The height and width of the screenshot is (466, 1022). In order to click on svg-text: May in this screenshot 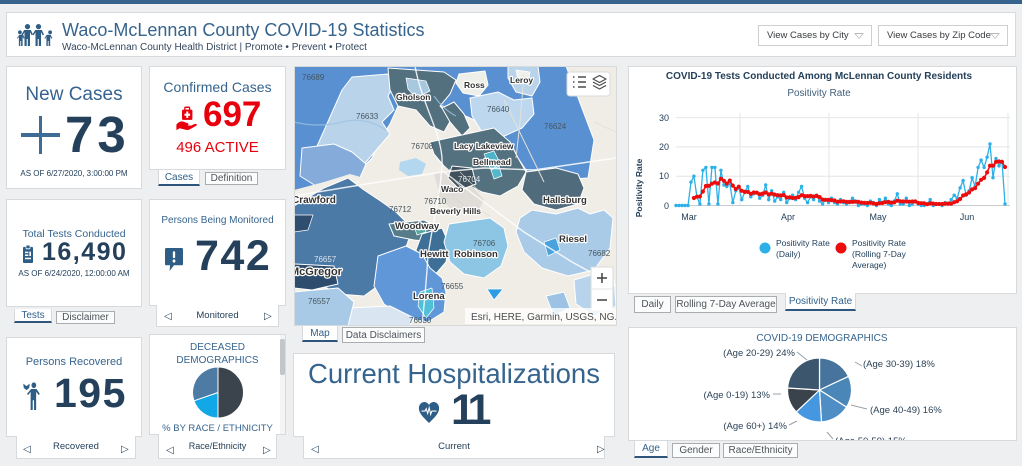, I will do `click(878, 217)`.